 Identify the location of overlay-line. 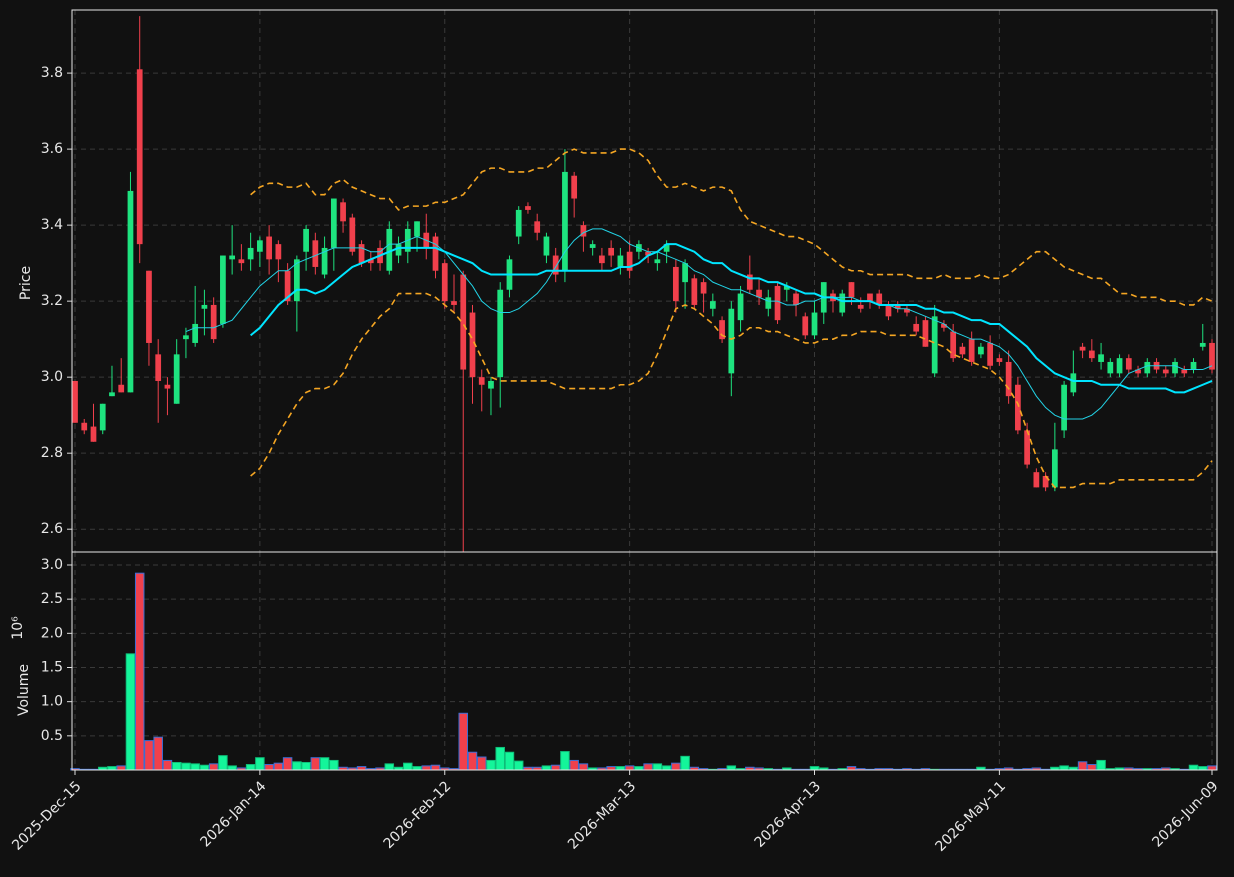
(731, 227).